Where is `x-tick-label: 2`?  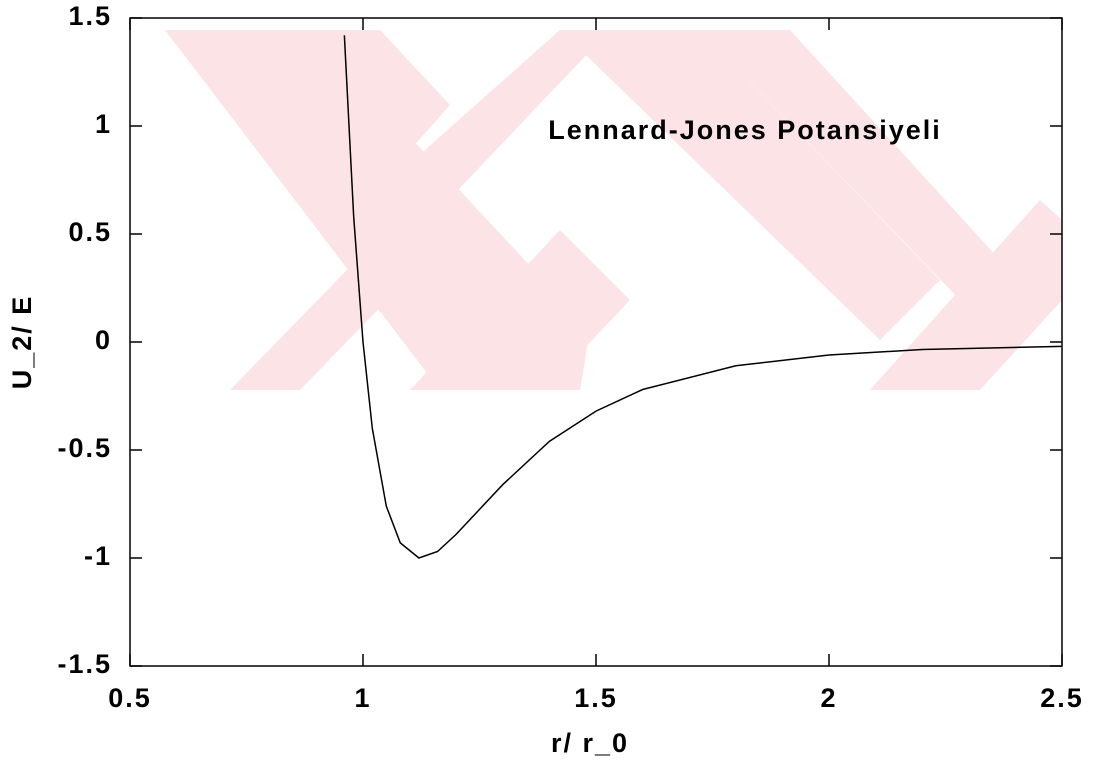 x-tick-label: 2 is located at coordinates (828, 698).